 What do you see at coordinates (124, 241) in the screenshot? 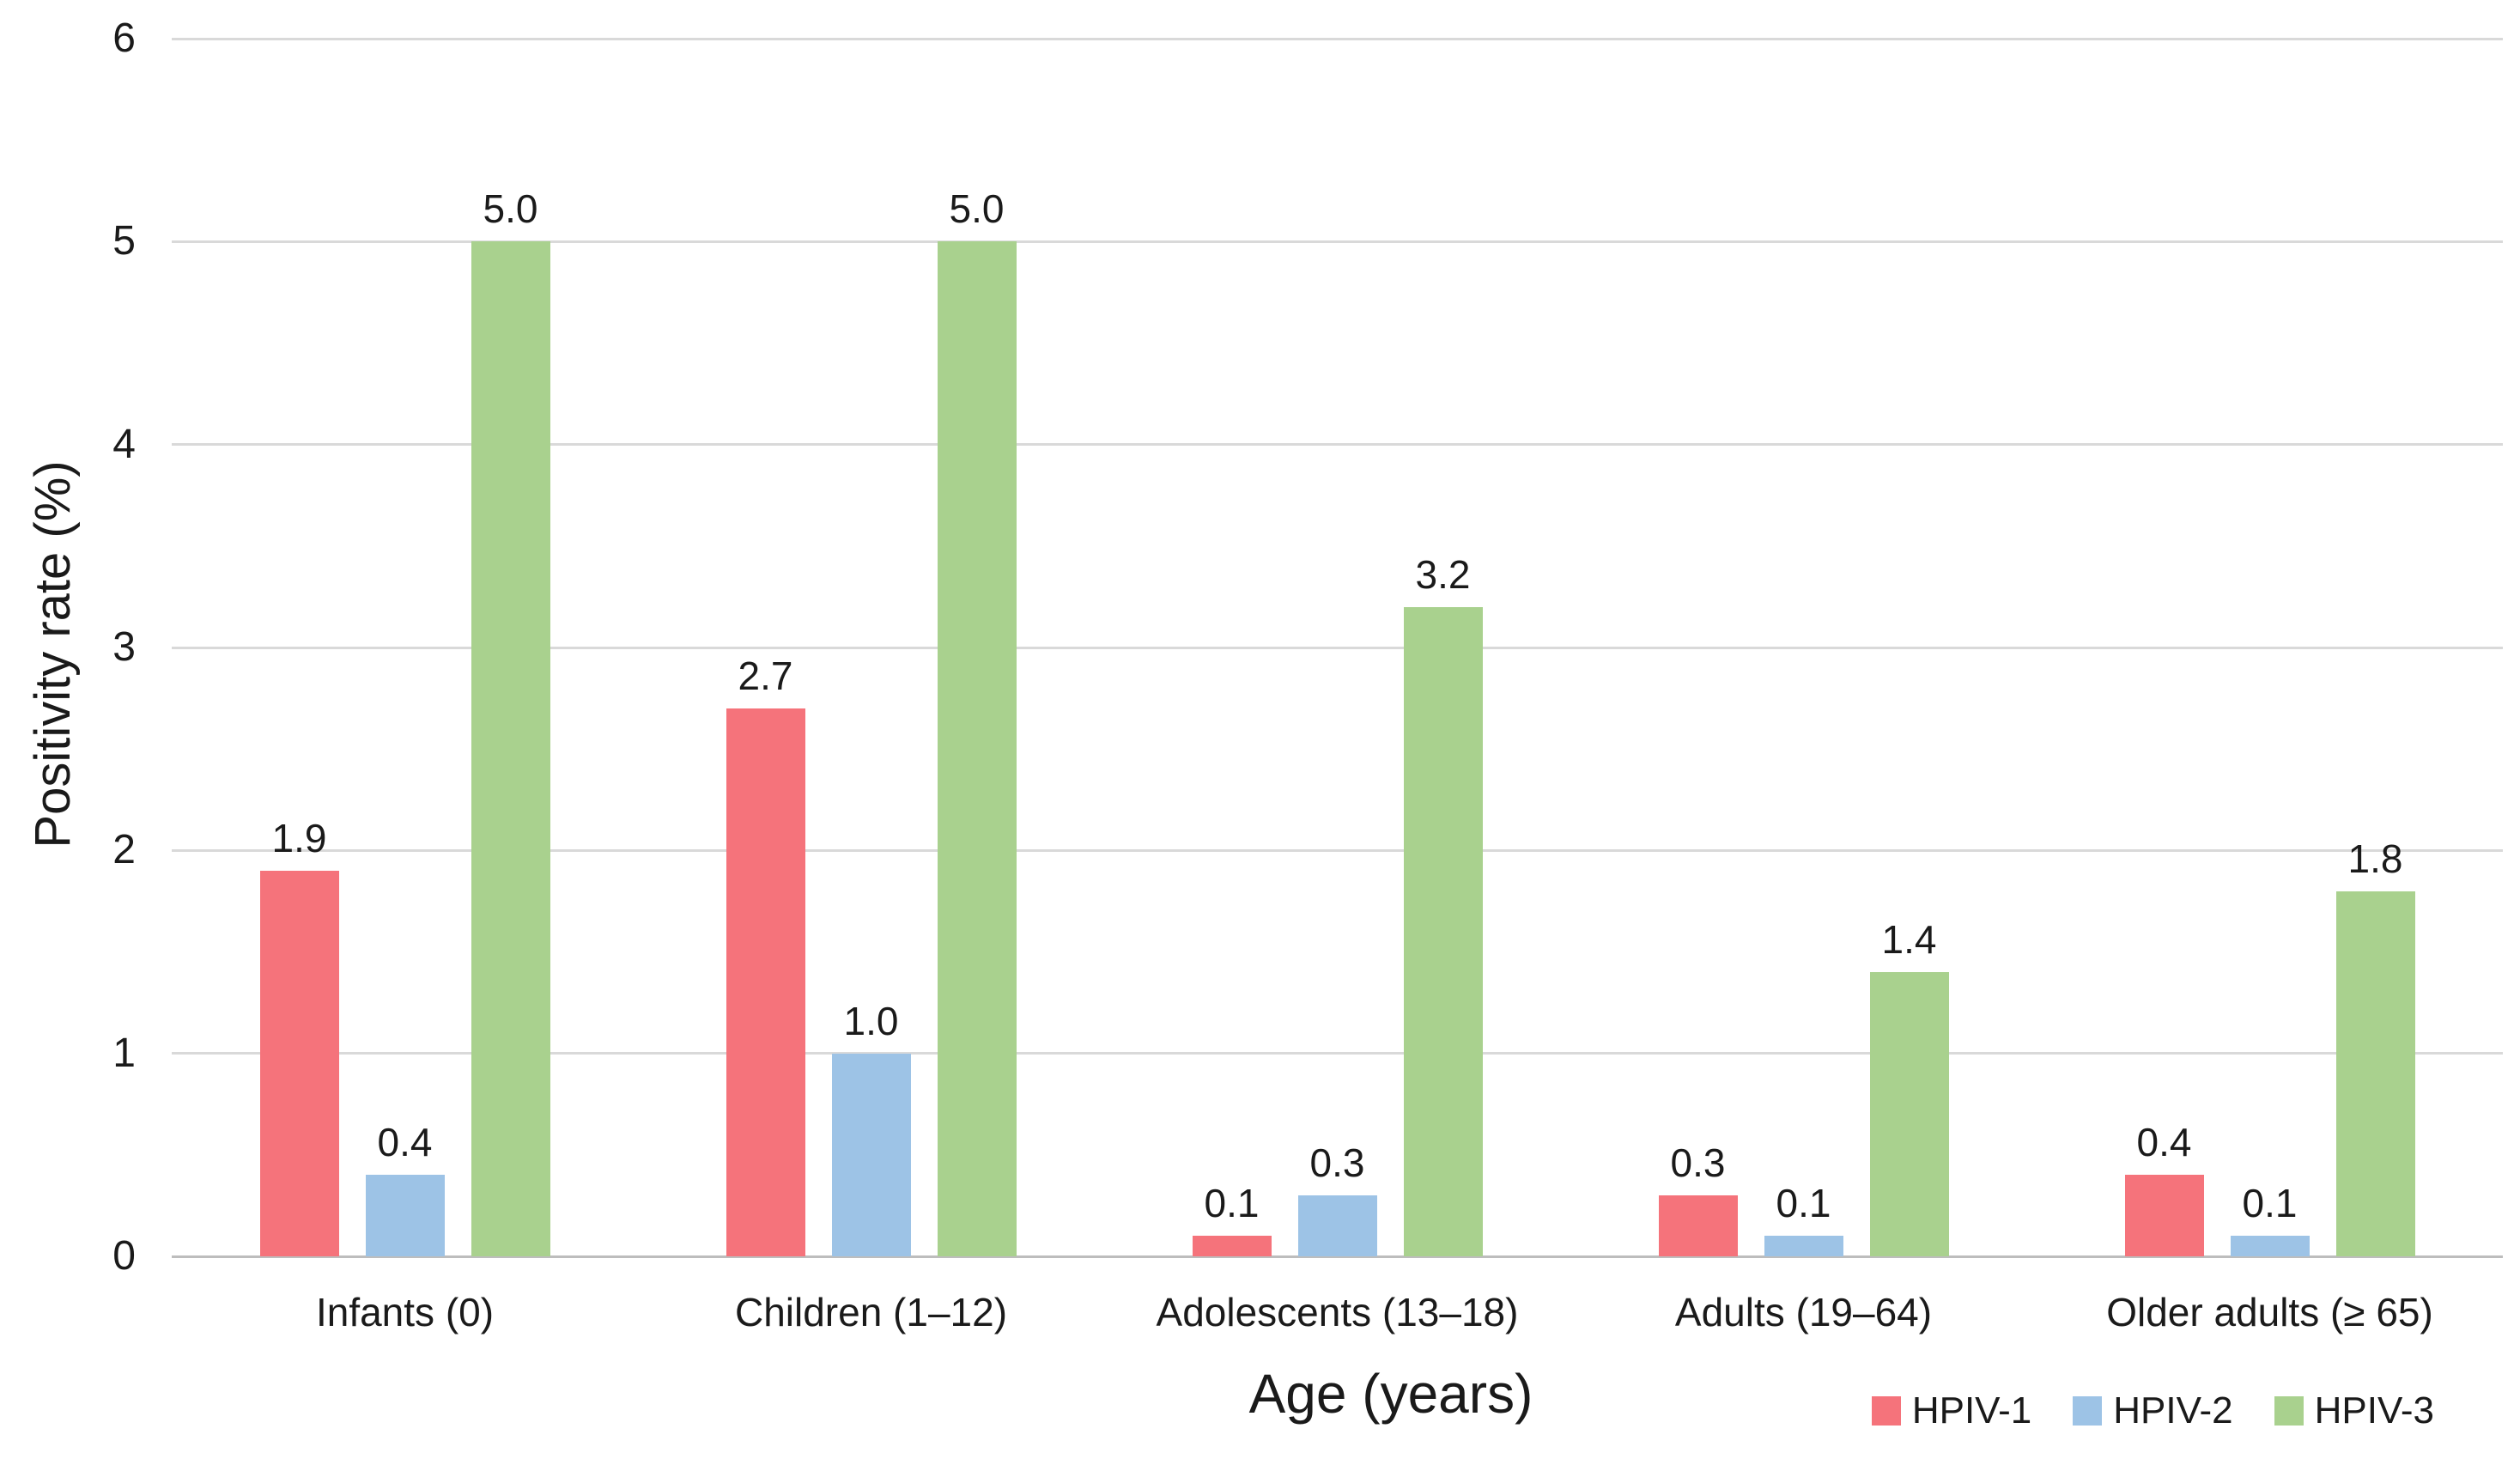
I see `y-tick-label-5: 5` at bounding box center [124, 241].